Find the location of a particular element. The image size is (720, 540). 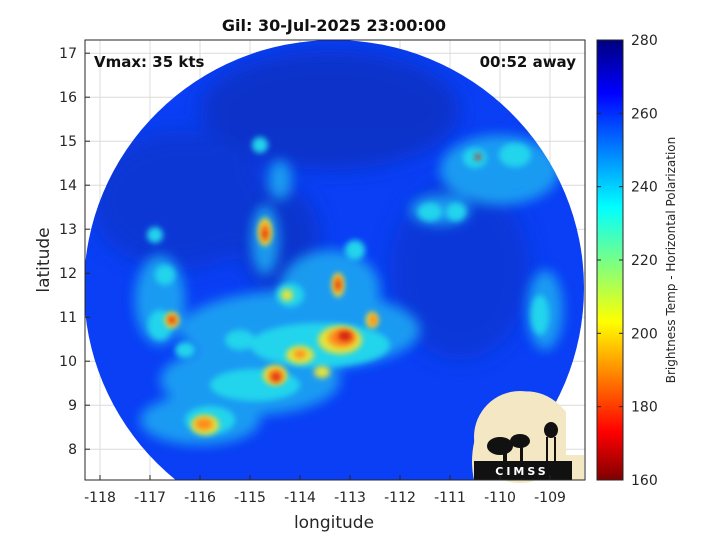

y-axis-label: latitude is located at coordinates (44, 259).